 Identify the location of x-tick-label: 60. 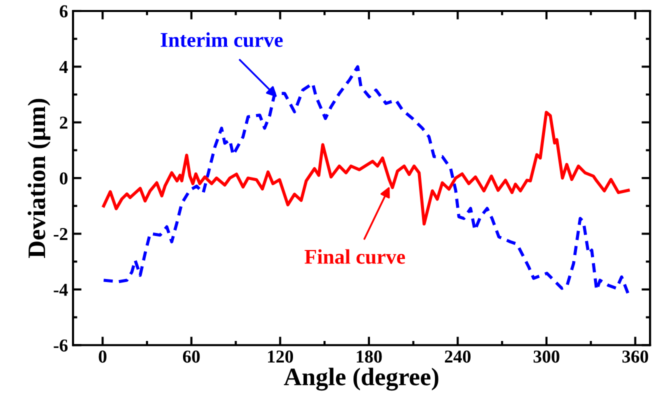
(191, 356).